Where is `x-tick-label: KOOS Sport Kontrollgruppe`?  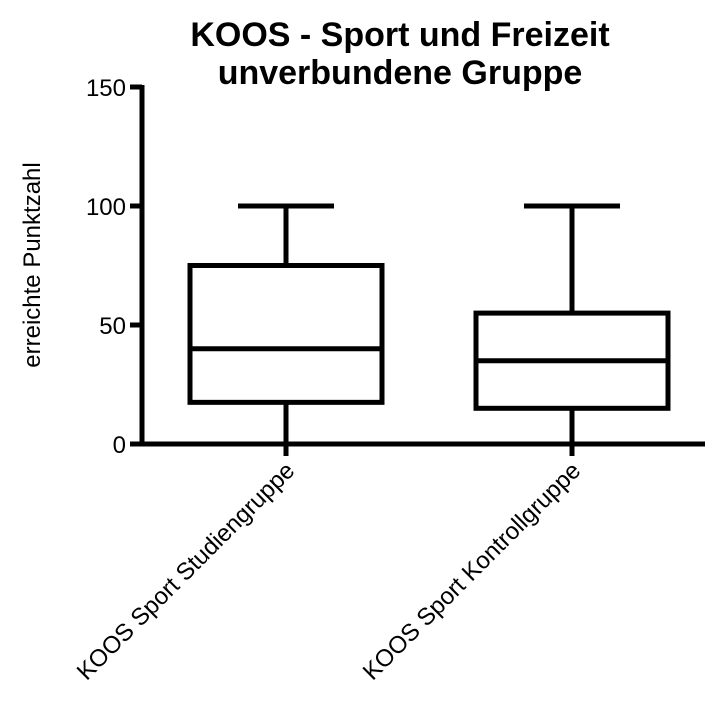
x-tick-label: KOOS Sport Kontrollgruppe is located at coordinates (472, 571).